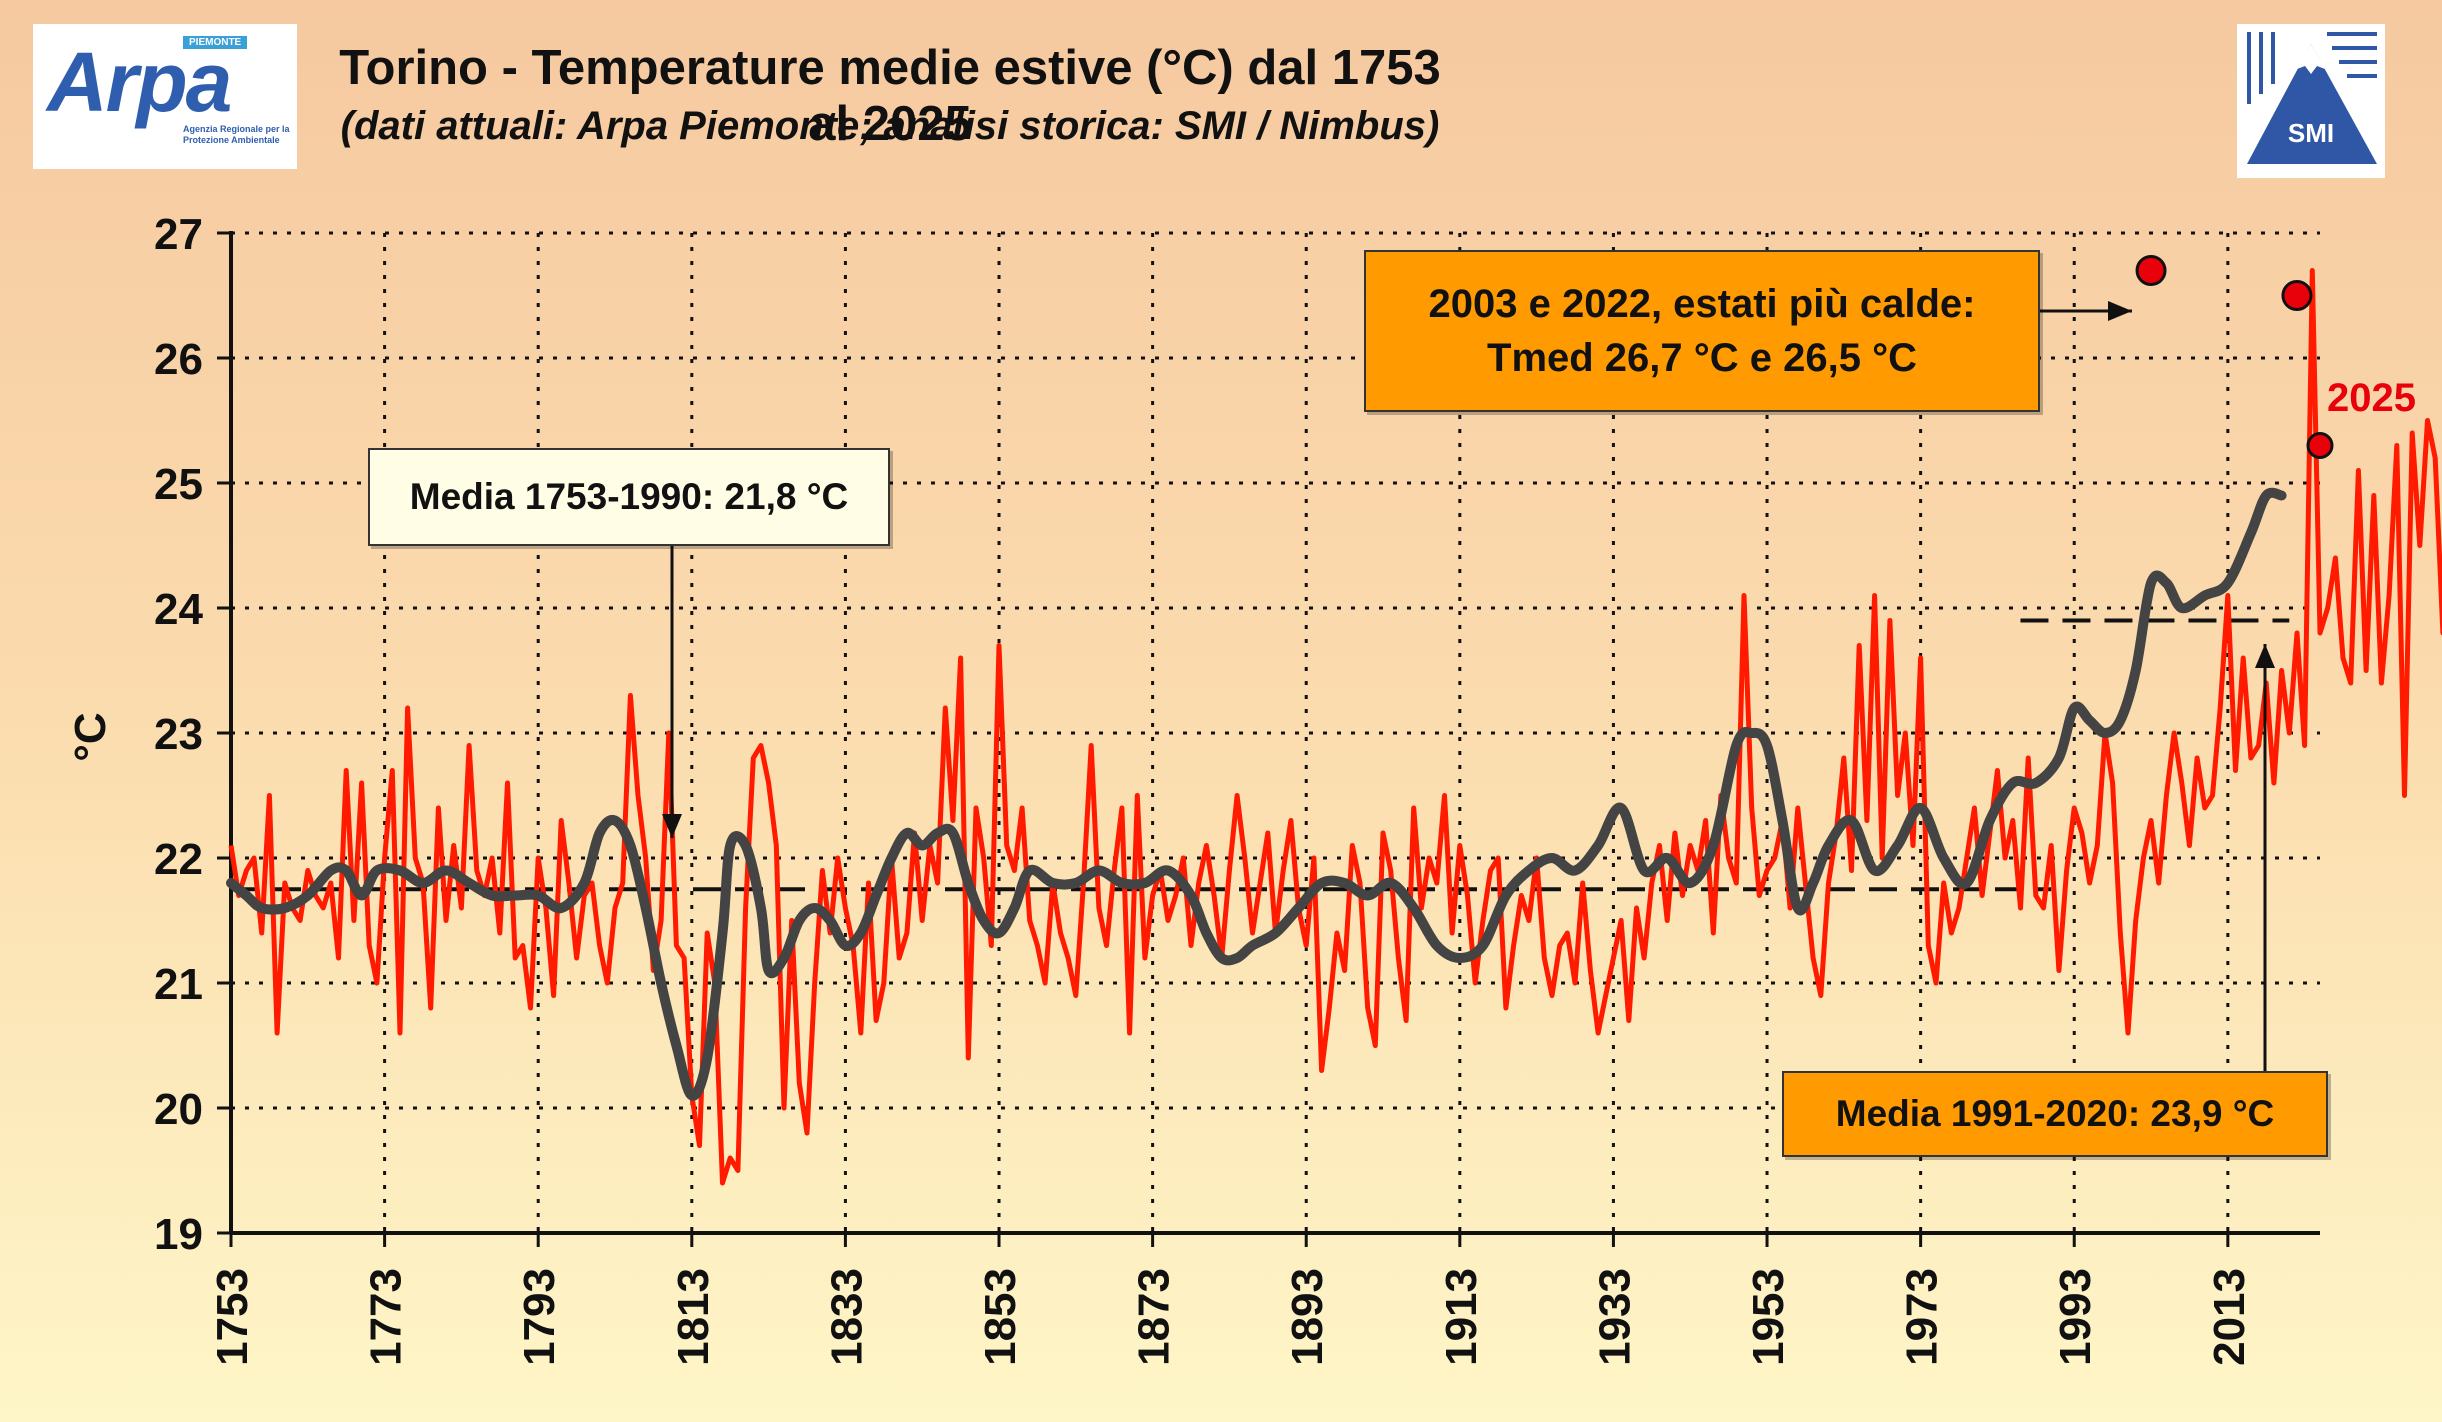 The height and width of the screenshot is (1422, 2442). What do you see at coordinates (178, 484) in the screenshot?
I see `y-tick-label: 25` at bounding box center [178, 484].